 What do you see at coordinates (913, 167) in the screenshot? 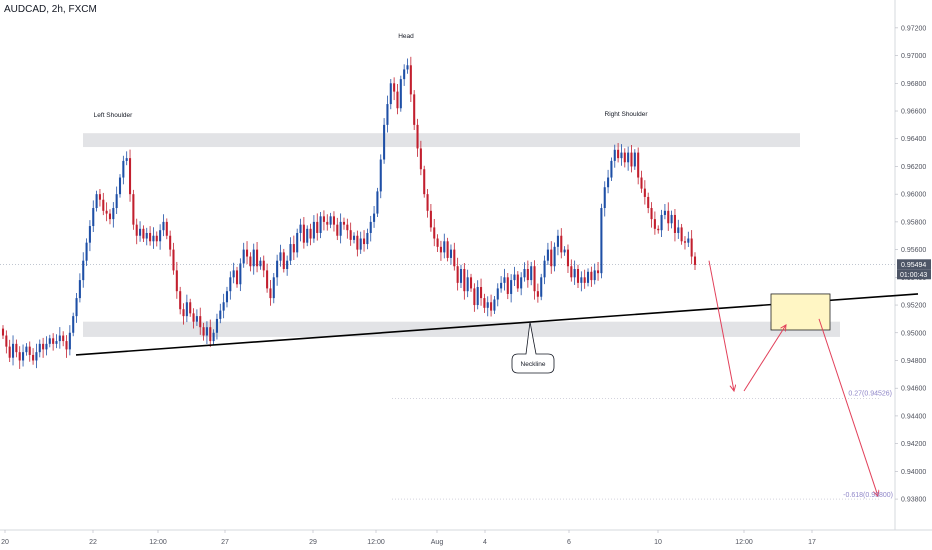
I see `y-tick-label: 0.96200` at bounding box center [913, 167].